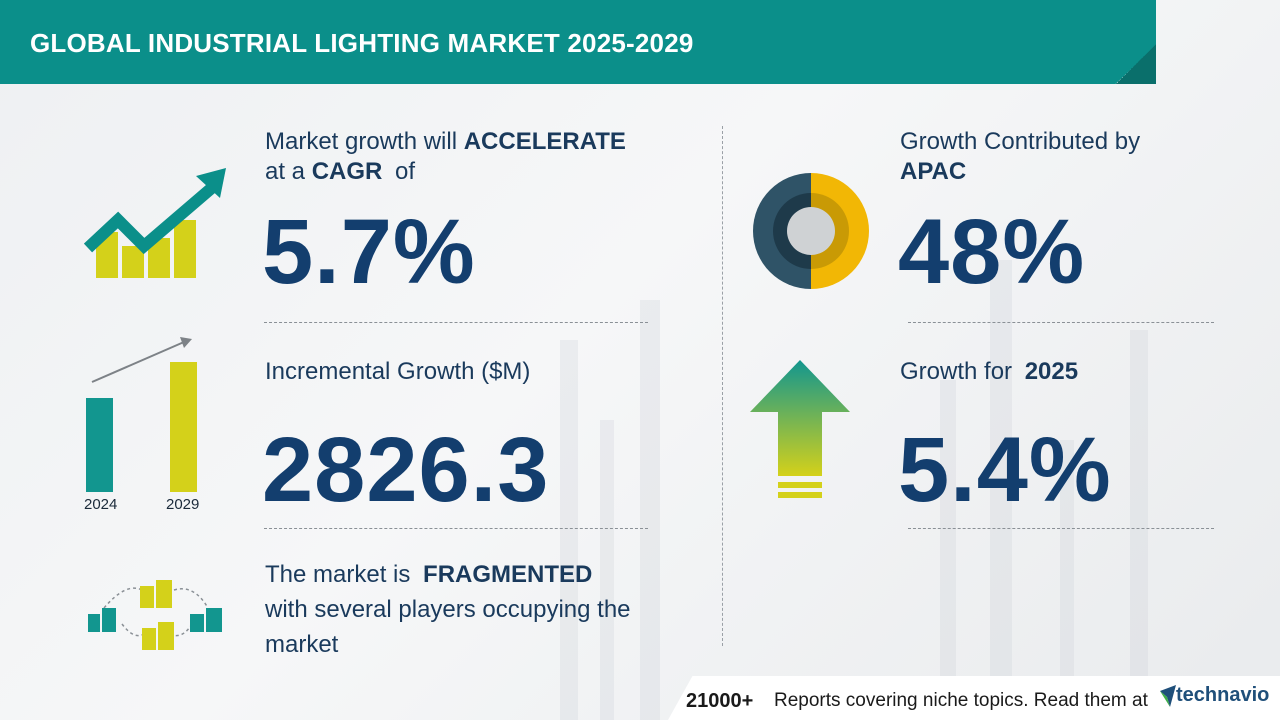 The width and height of the screenshot is (1280, 720). Describe the element at coordinates (720, 701) in the screenshot. I see `report-count: 21000+` at that location.